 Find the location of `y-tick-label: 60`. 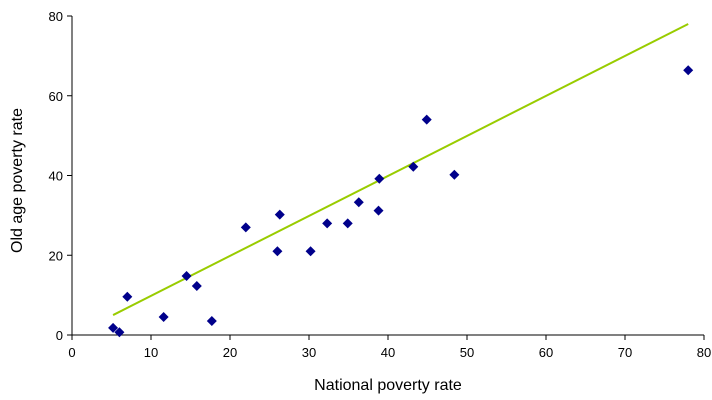

y-tick-label: 60 is located at coordinates (56, 96).